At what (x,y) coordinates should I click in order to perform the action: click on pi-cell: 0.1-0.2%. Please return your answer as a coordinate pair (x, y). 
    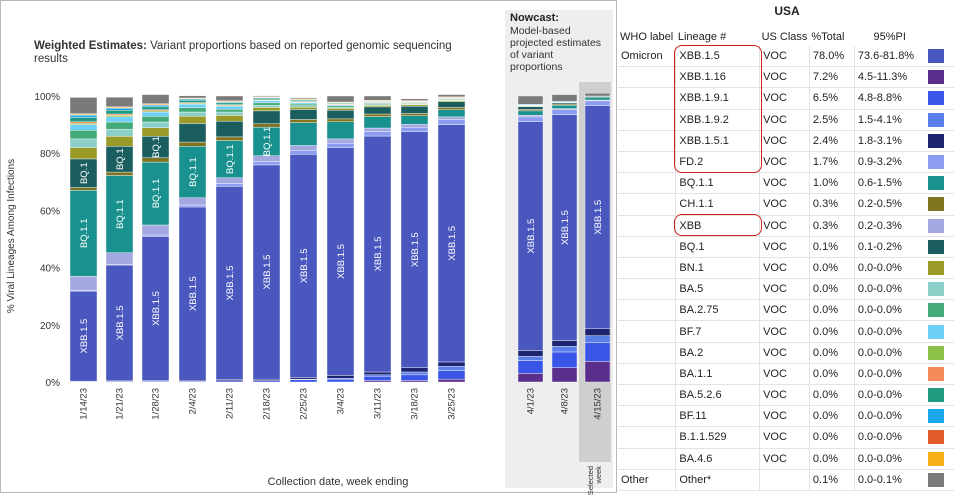
    Looking at the image, I should click on (889, 247).